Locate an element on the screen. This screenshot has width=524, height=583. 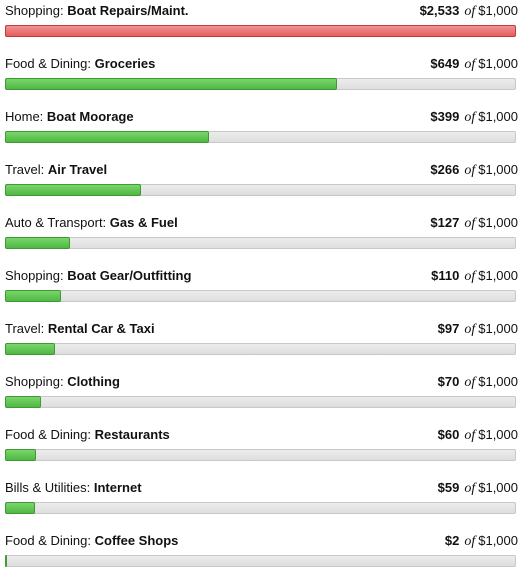
category-name: Travel: Rental Car & Taxi is located at coordinates (80, 329).